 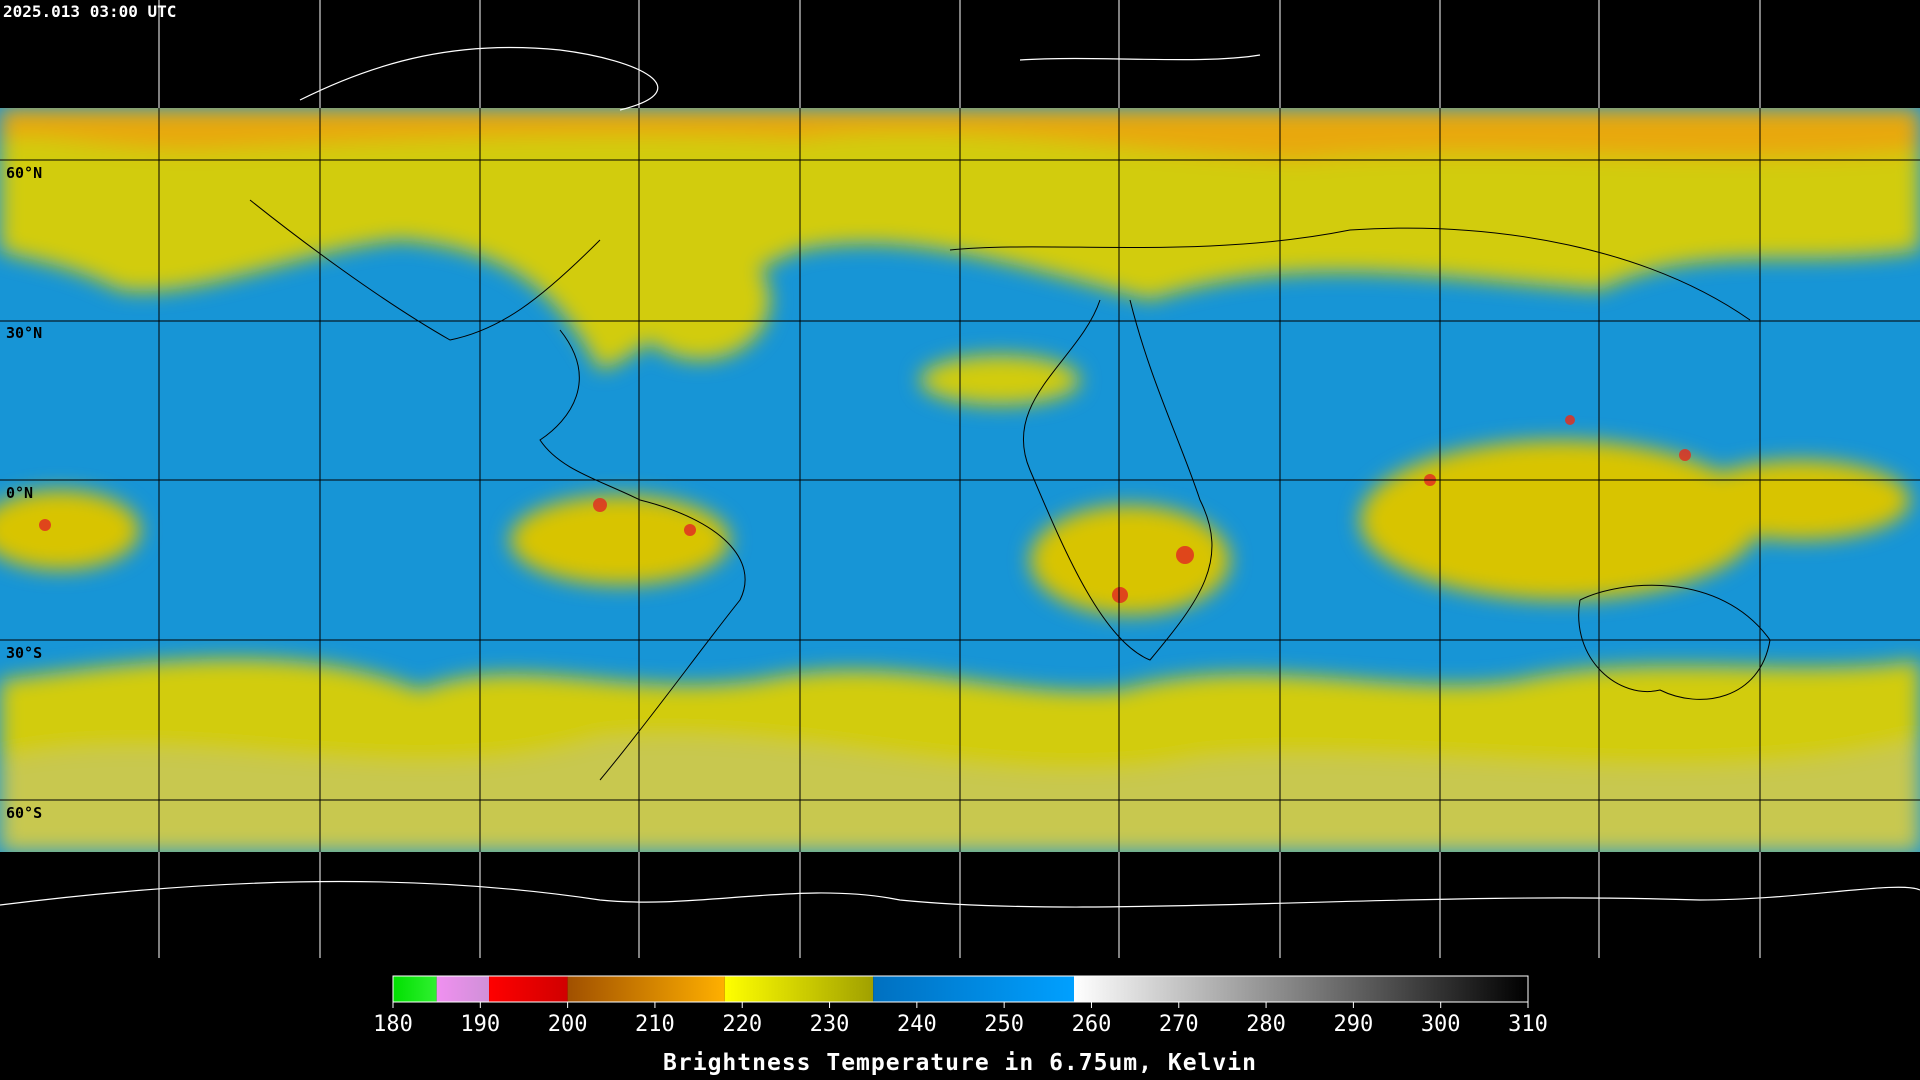 What do you see at coordinates (1266, 1024) in the screenshot?
I see `colorbar-tick-label: 280` at bounding box center [1266, 1024].